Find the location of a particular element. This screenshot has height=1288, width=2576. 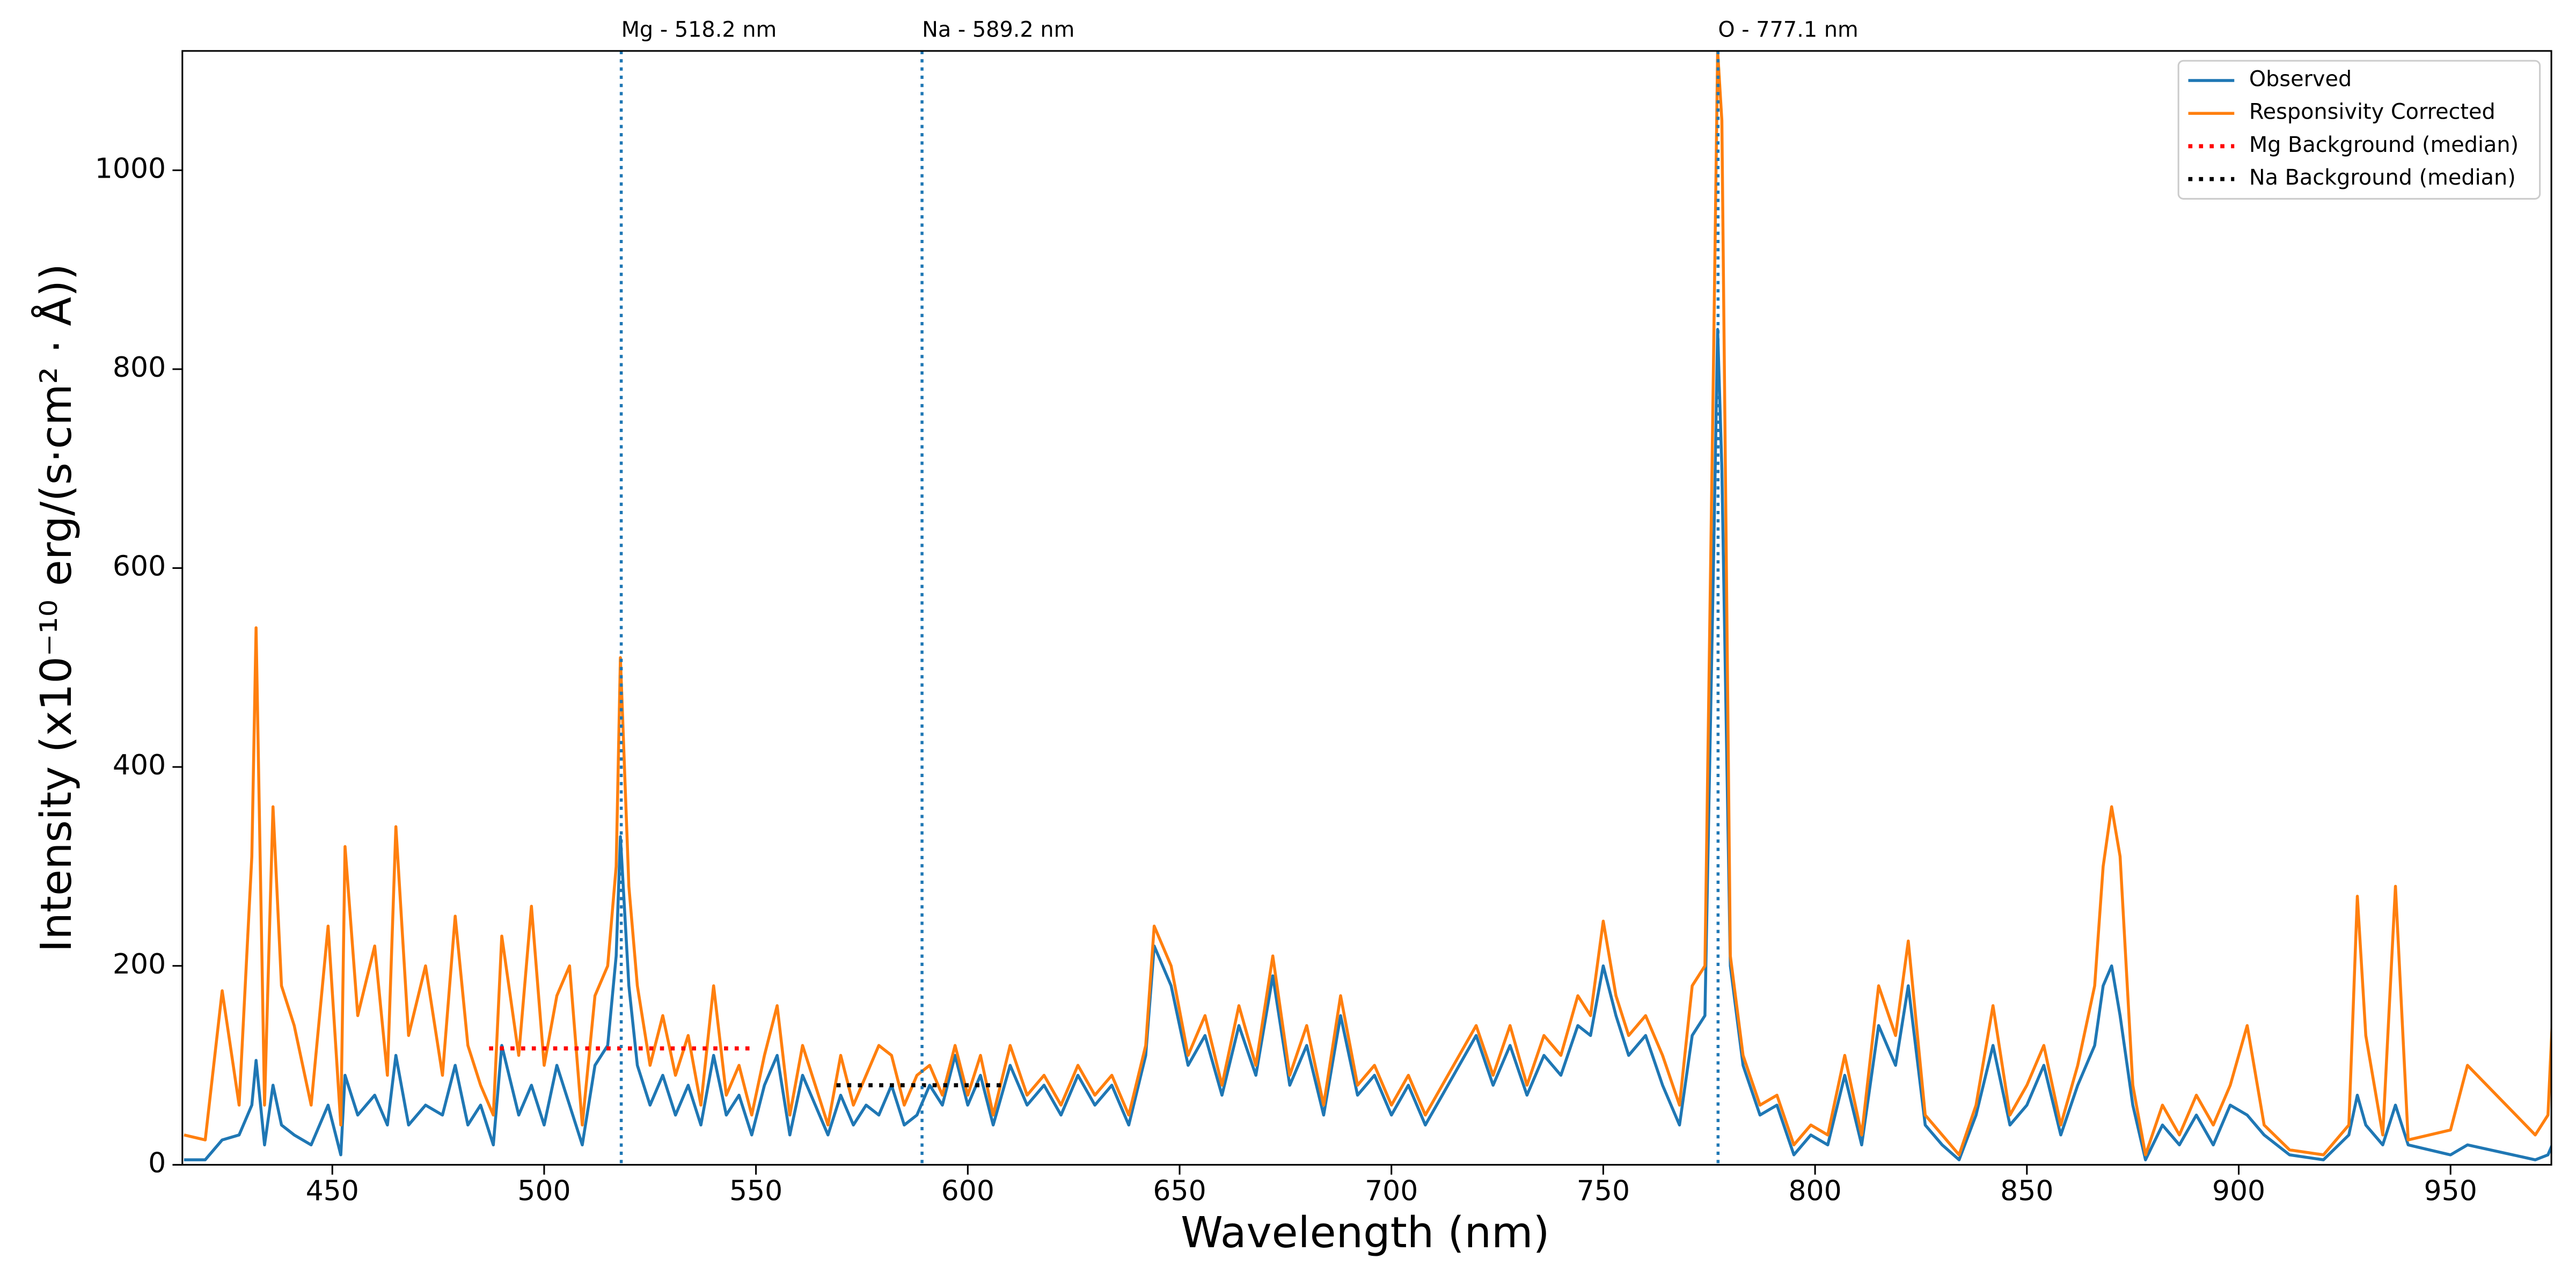

legend-label: Na Background (median) is located at coordinates (2382, 177).